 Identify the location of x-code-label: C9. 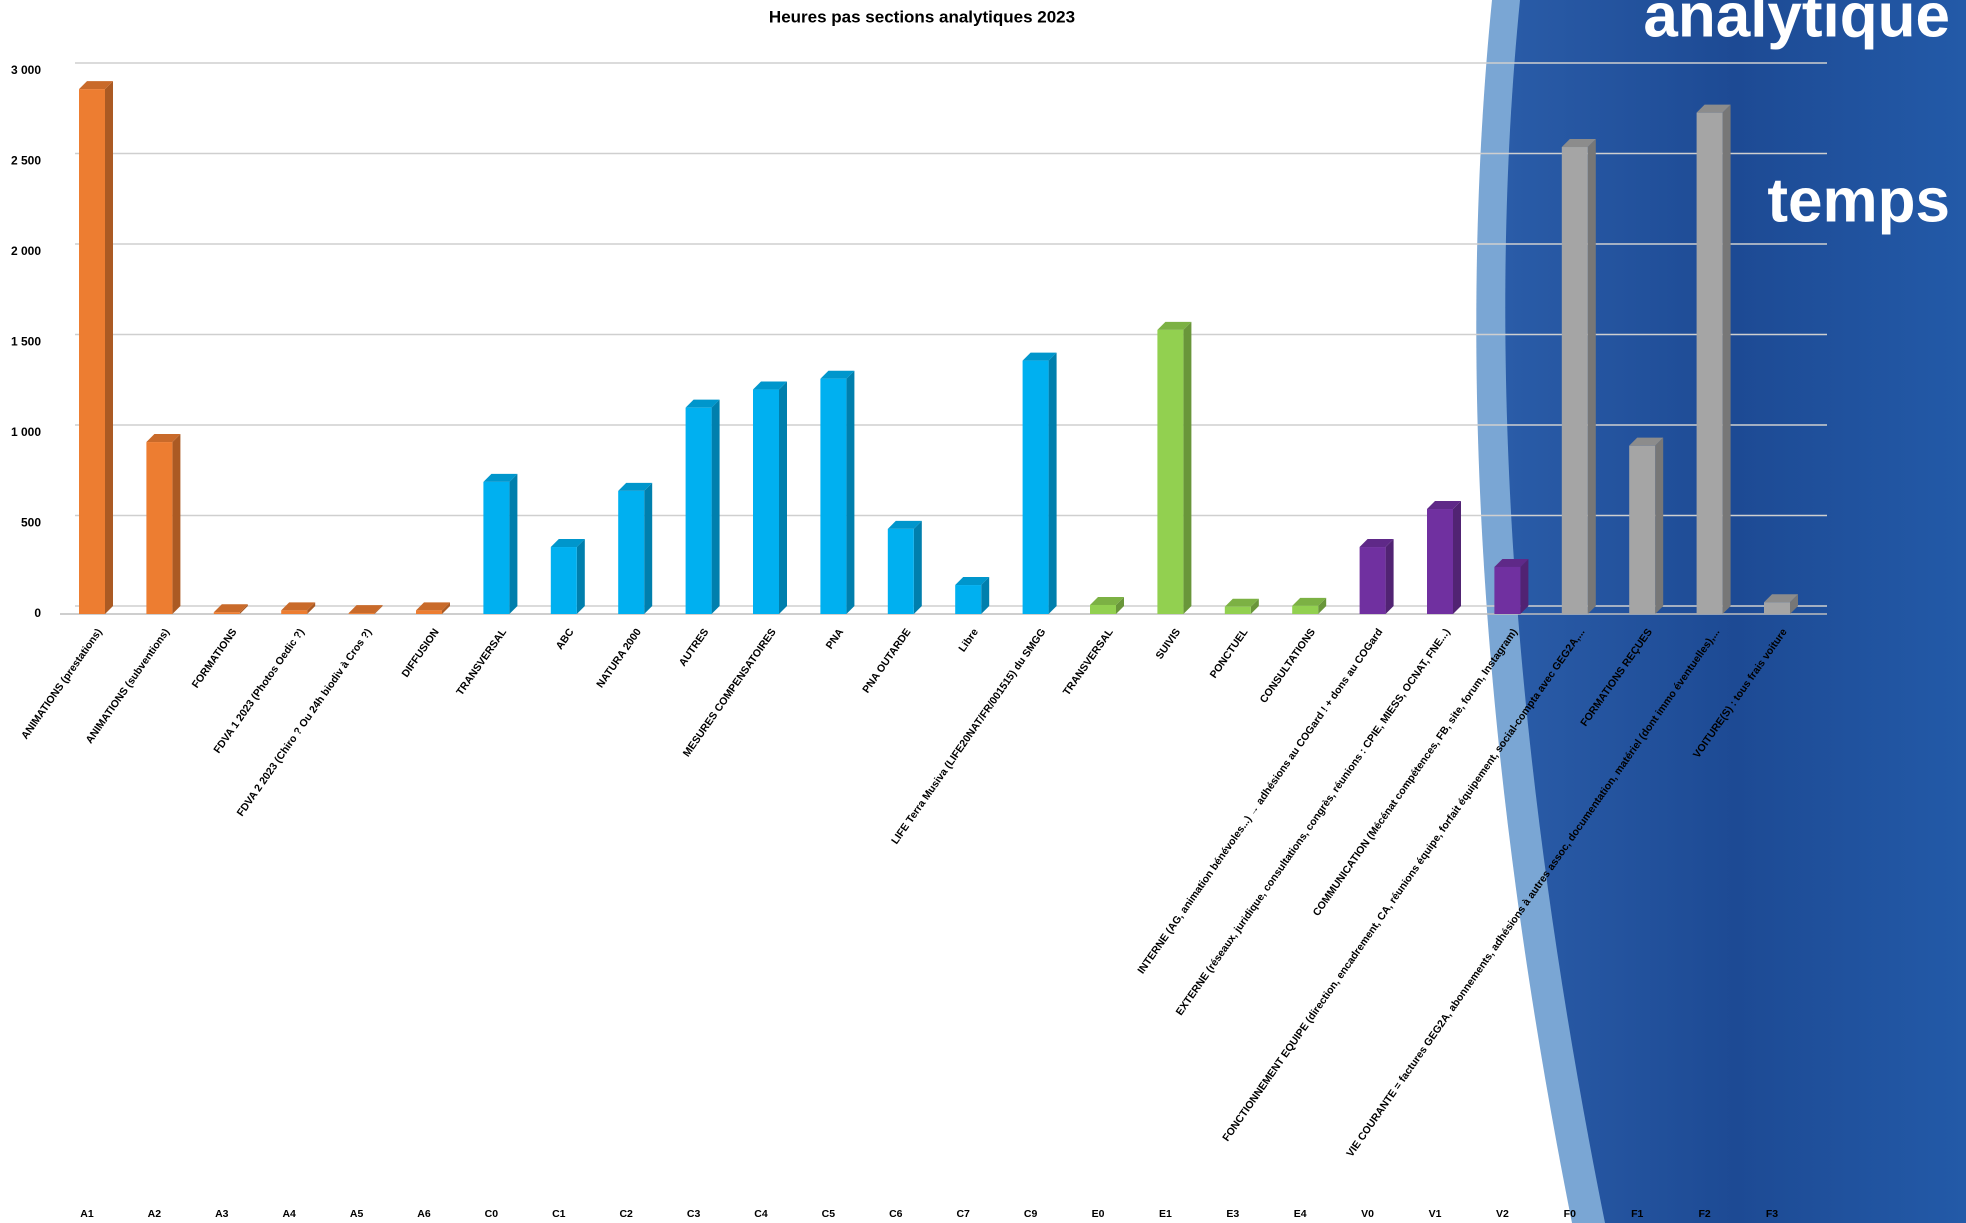
(1031, 1214).